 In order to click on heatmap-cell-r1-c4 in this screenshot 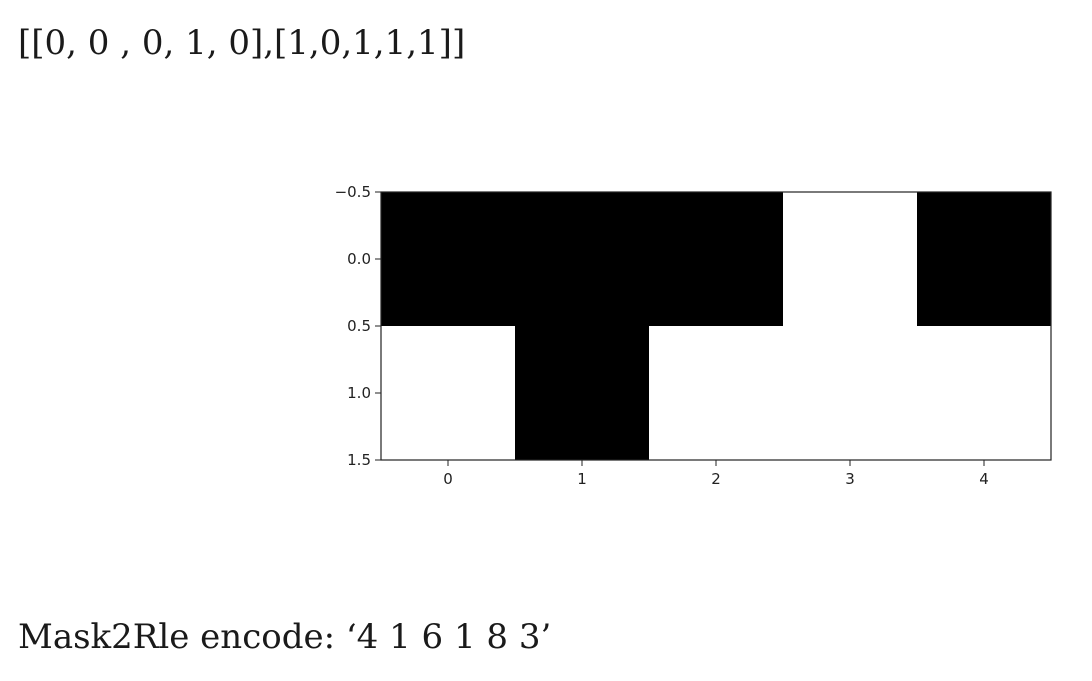, I will do `click(984, 393)`.